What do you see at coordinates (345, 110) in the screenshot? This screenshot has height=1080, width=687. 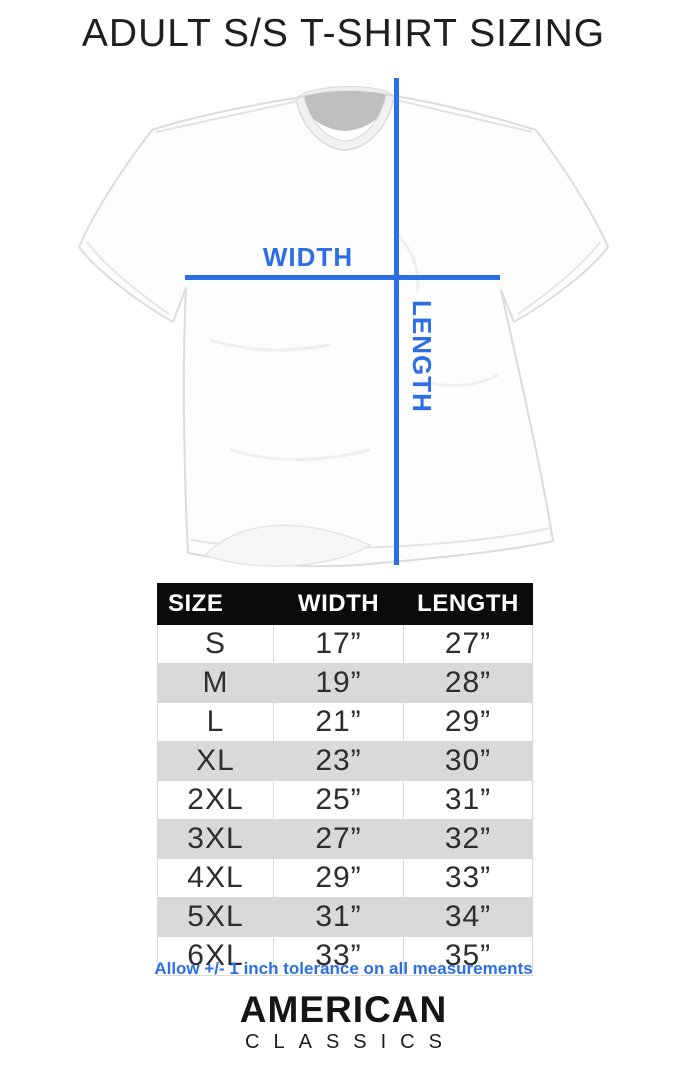 I see `tshirt-collar-shadow` at bounding box center [345, 110].